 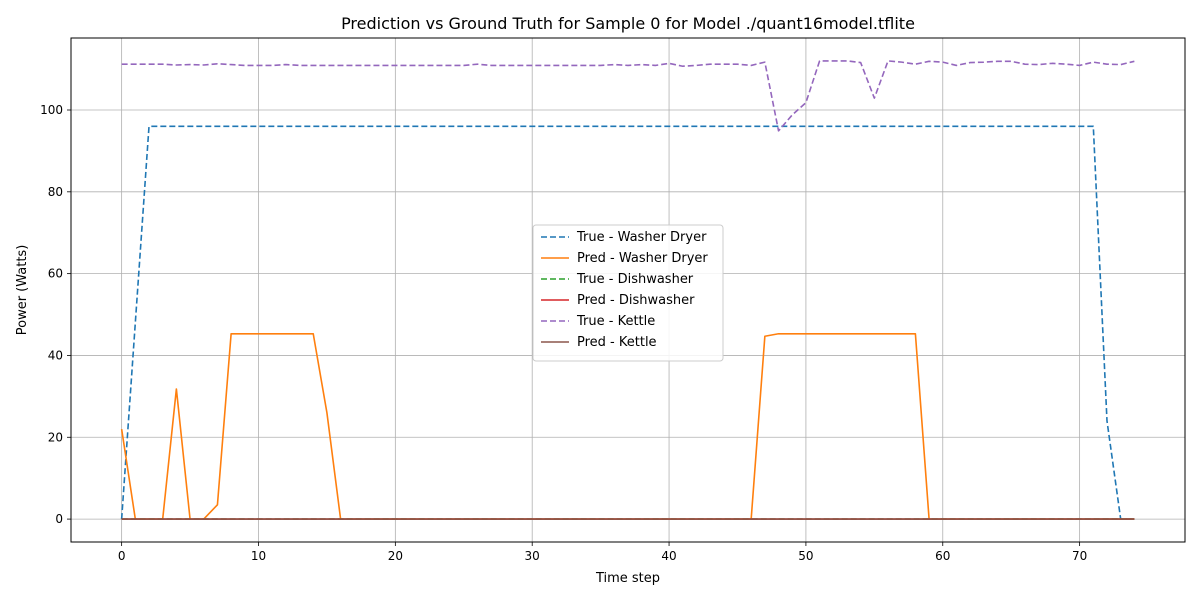 I want to click on legend-label: True - Dishwasher, so click(x=635, y=279).